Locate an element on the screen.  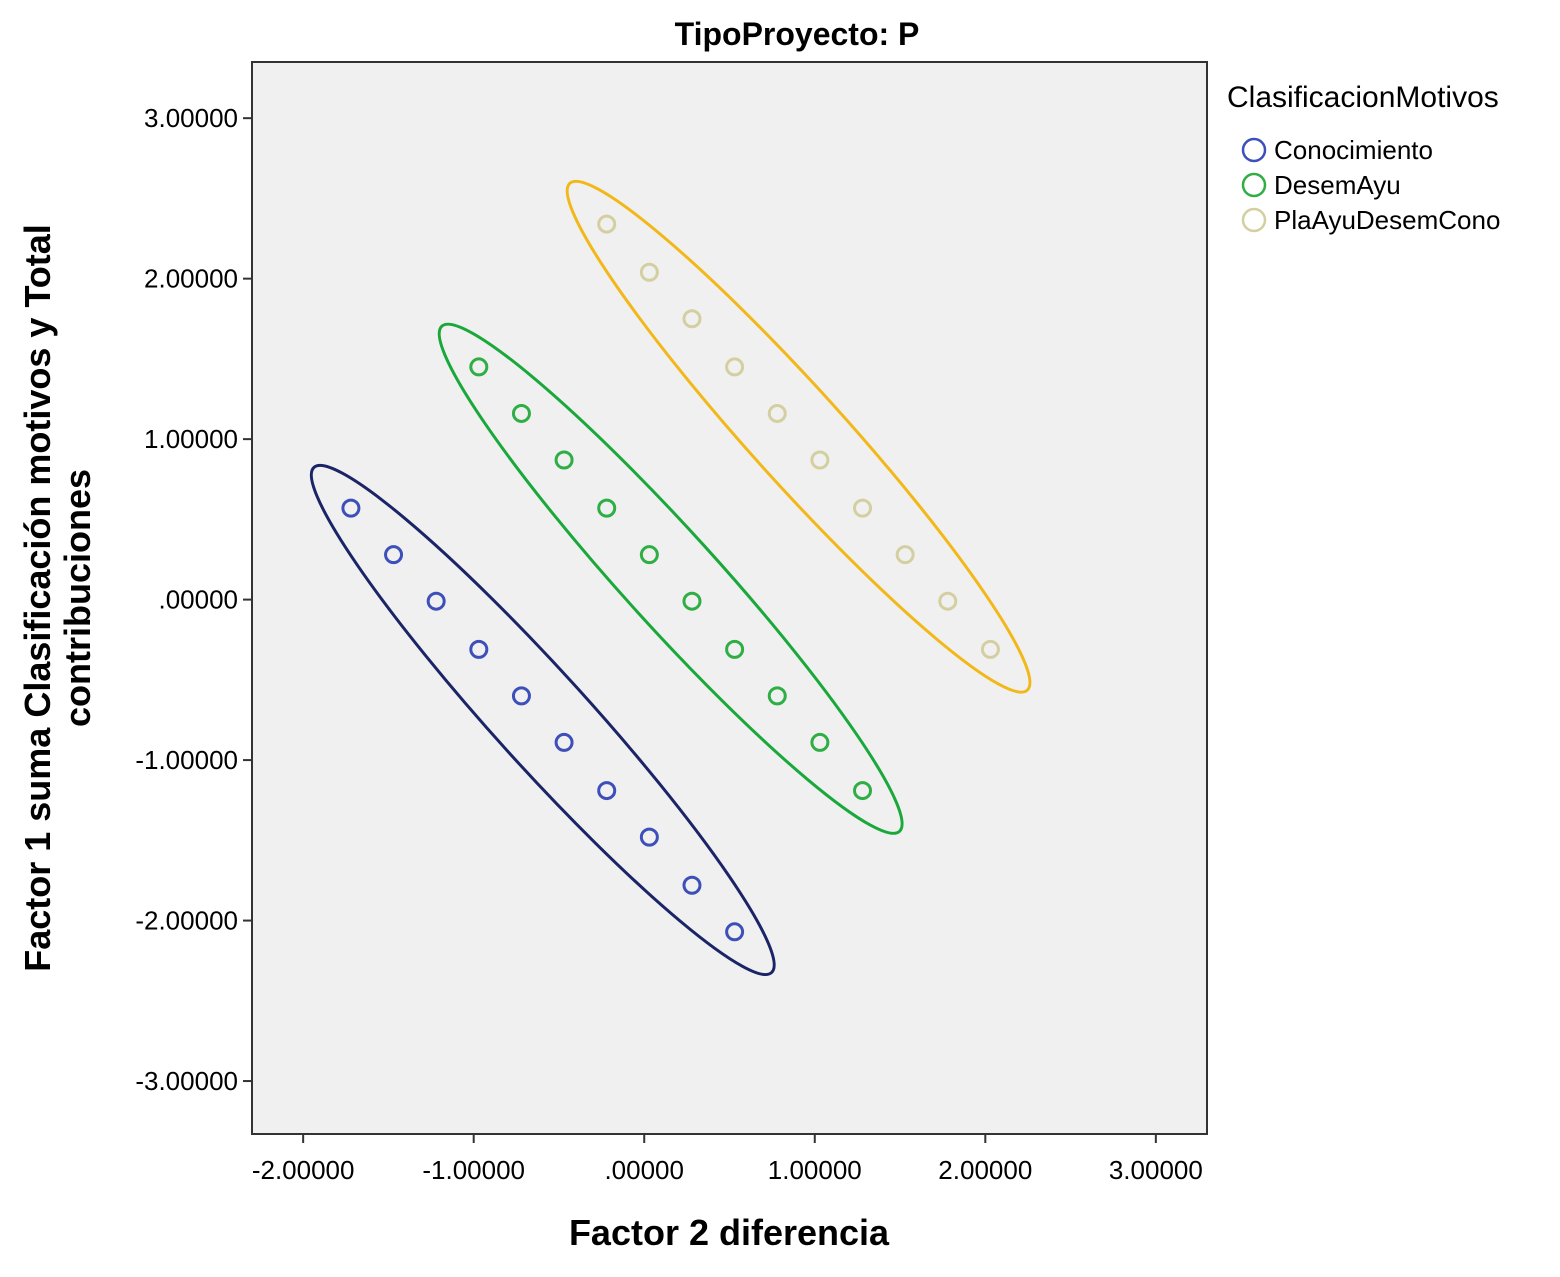
legend-label: Conocimiento is located at coordinates (1353, 150).